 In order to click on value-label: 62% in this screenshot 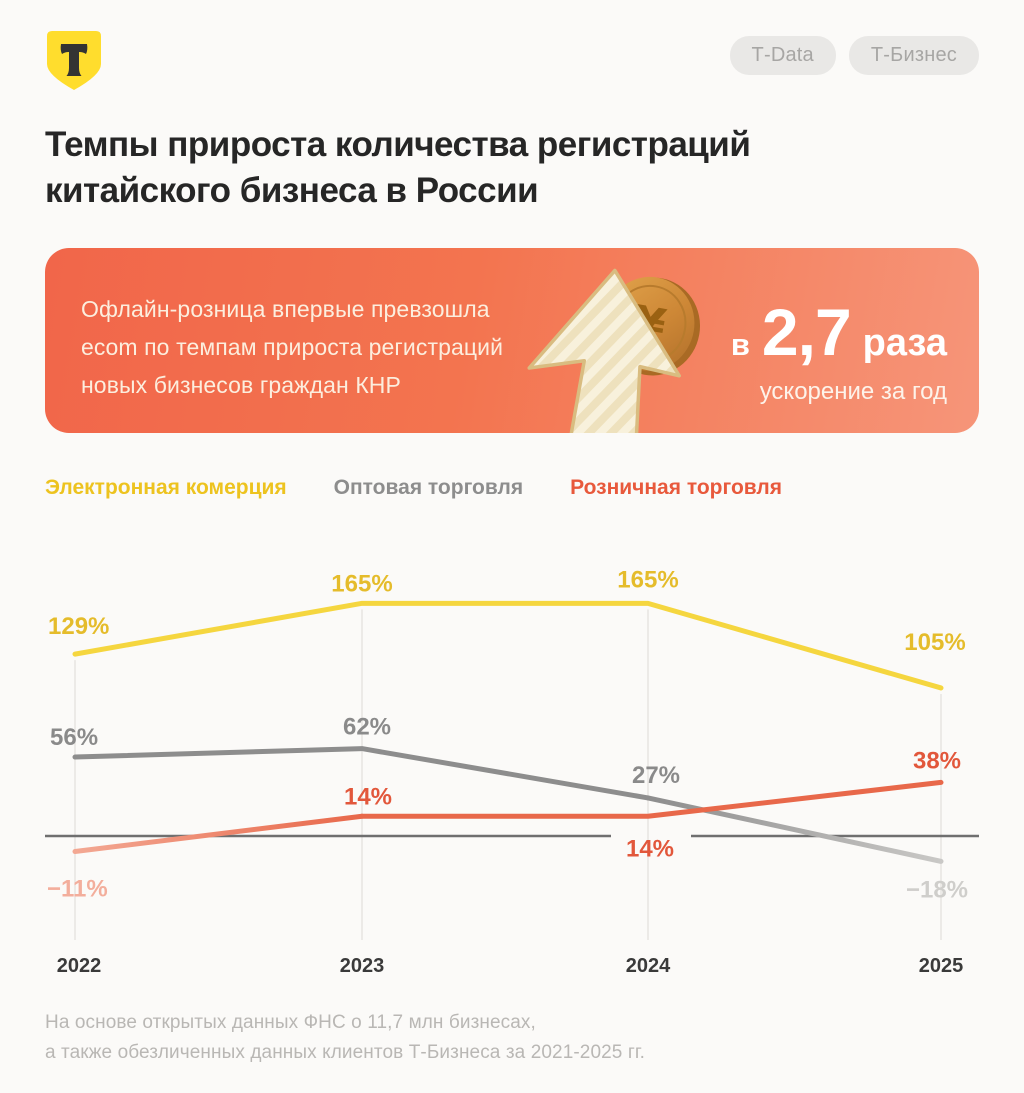, I will do `click(367, 727)`.